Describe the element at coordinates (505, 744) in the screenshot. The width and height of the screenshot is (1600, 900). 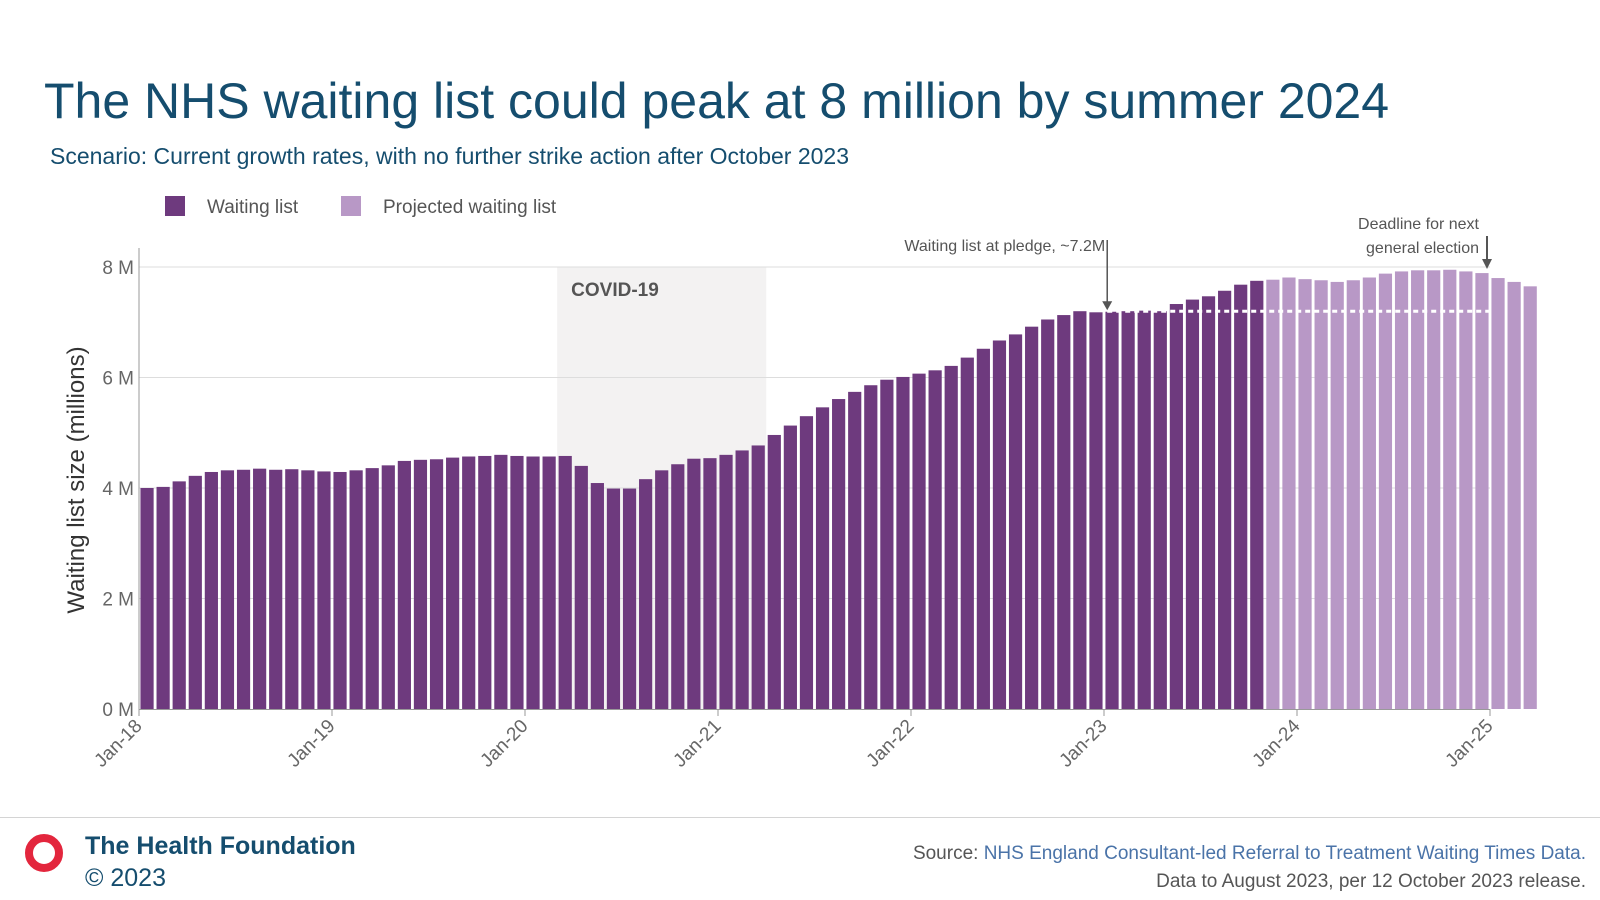
I see `x-tick-label: Jan-20` at that location.